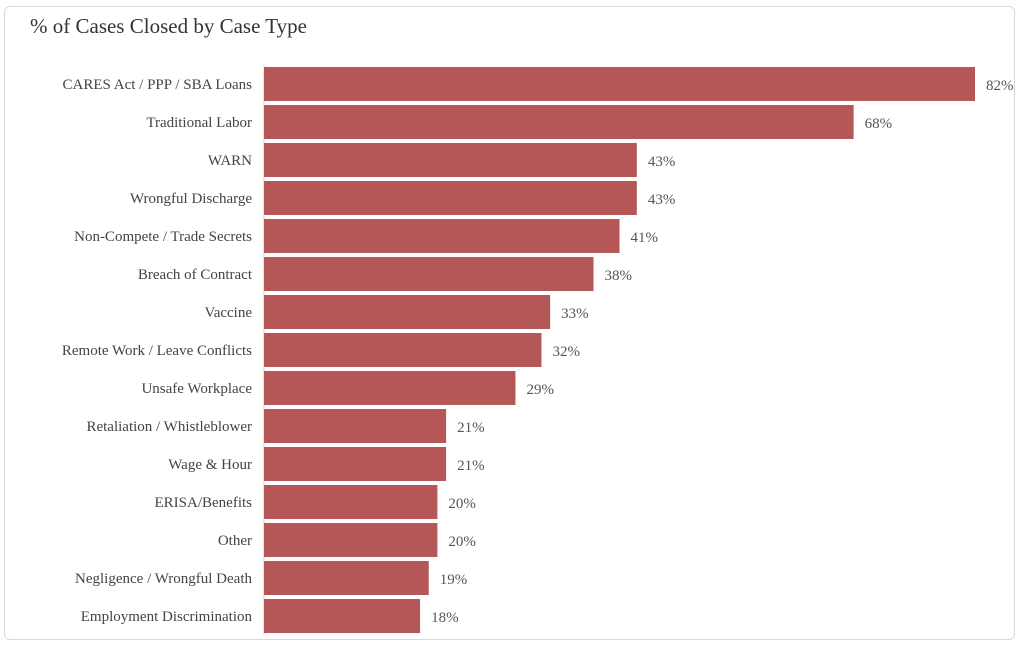 The width and height of the screenshot is (1024, 648). Describe the element at coordinates (168, 26) in the screenshot. I see `chart-title: % of Cases Closed by Case Type` at that location.